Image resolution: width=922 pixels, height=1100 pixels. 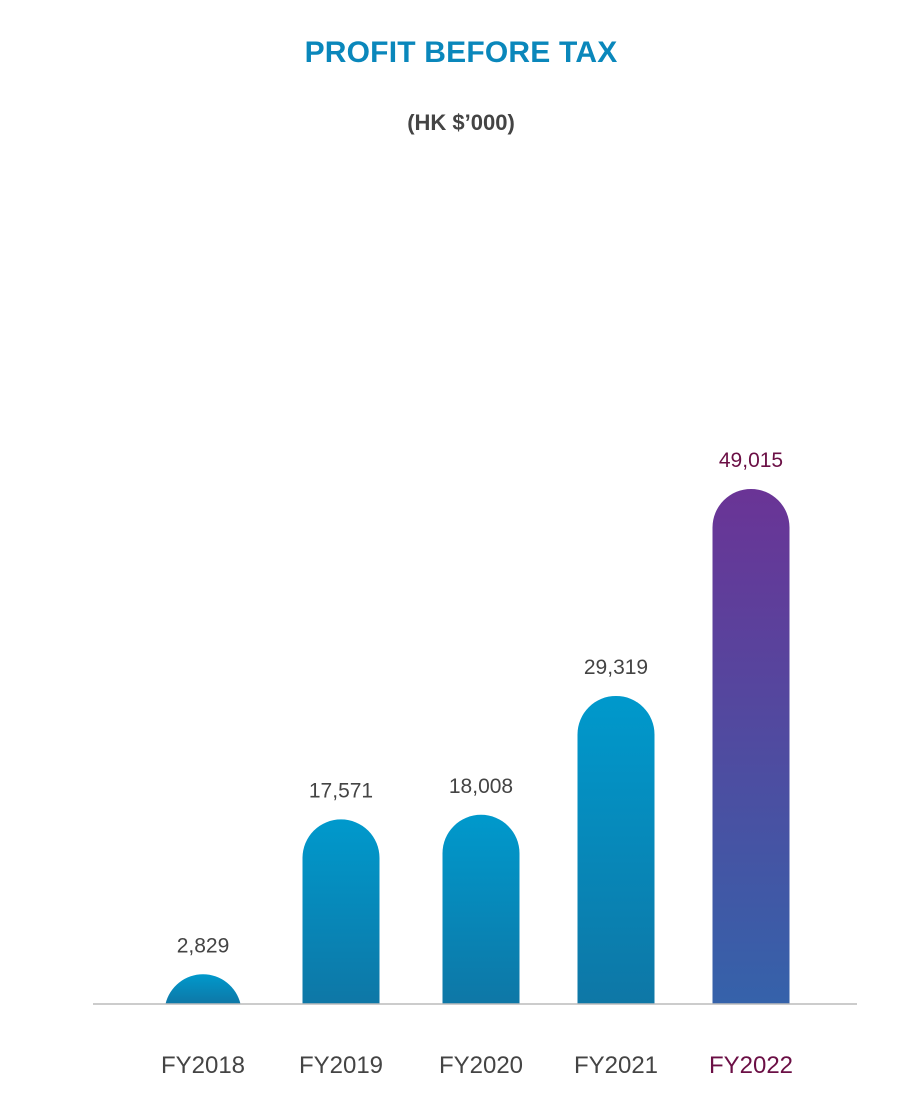 What do you see at coordinates (461, 122) in the screenshot?
I see `chart-subtitle: (HK $’000)` at bounding box center [461, 122].